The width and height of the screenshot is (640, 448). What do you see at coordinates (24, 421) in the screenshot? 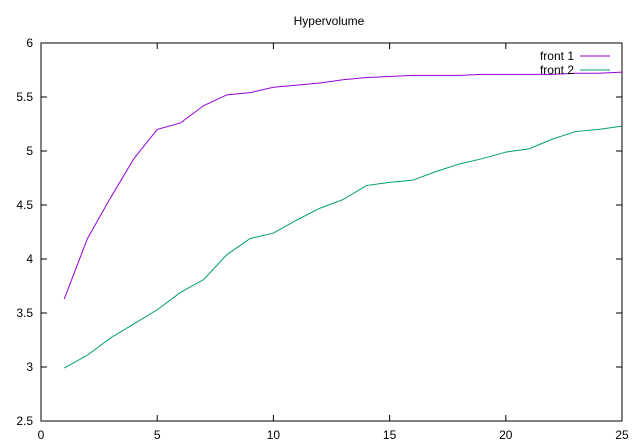
I see `y-tick-label: 2.5` at bounding box center [24, 421].